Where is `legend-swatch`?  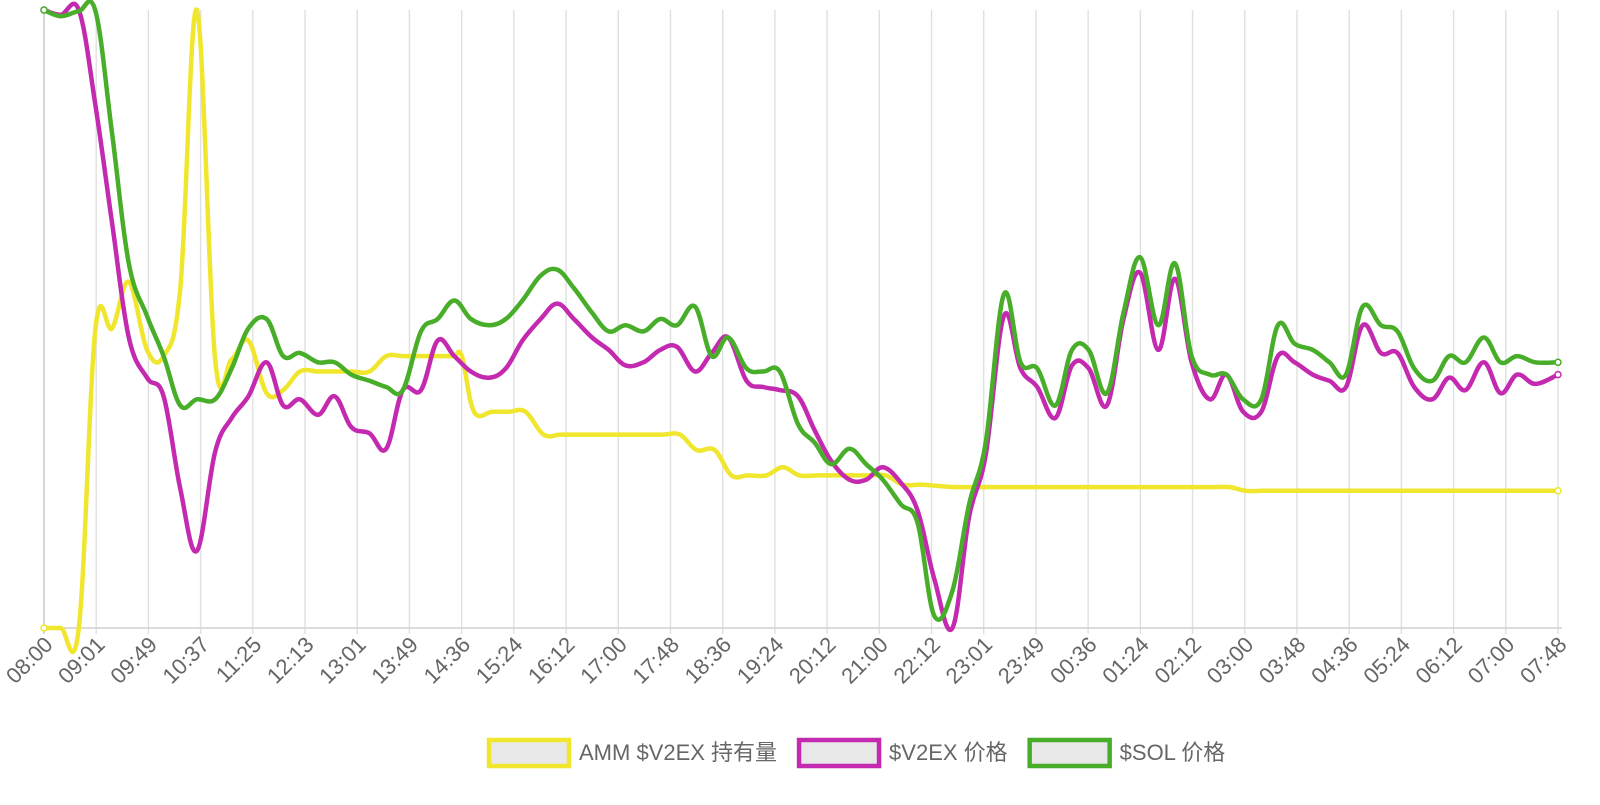
legend-swatch is located at coordinates (839, 753).